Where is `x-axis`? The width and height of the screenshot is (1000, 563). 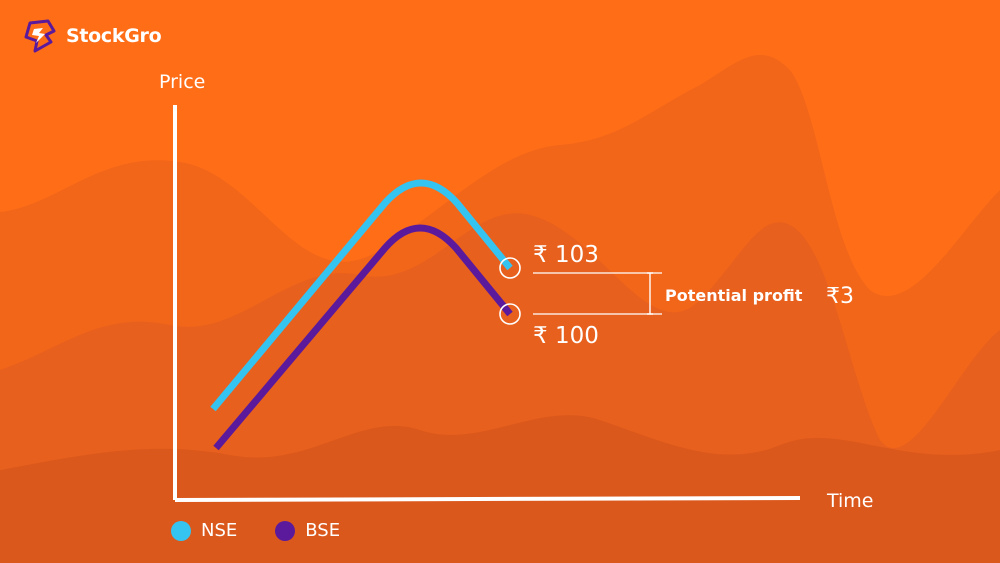 x-axis is located at coordinates (487, 499).